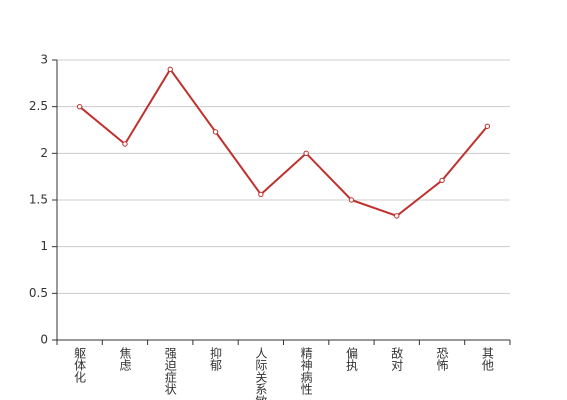 This screenshot has height=400, width=567. What do you see at coordinates (351, 359) in the screenshot?
I see `x-tick-label: 偏执` at bounding box center [351, 359].